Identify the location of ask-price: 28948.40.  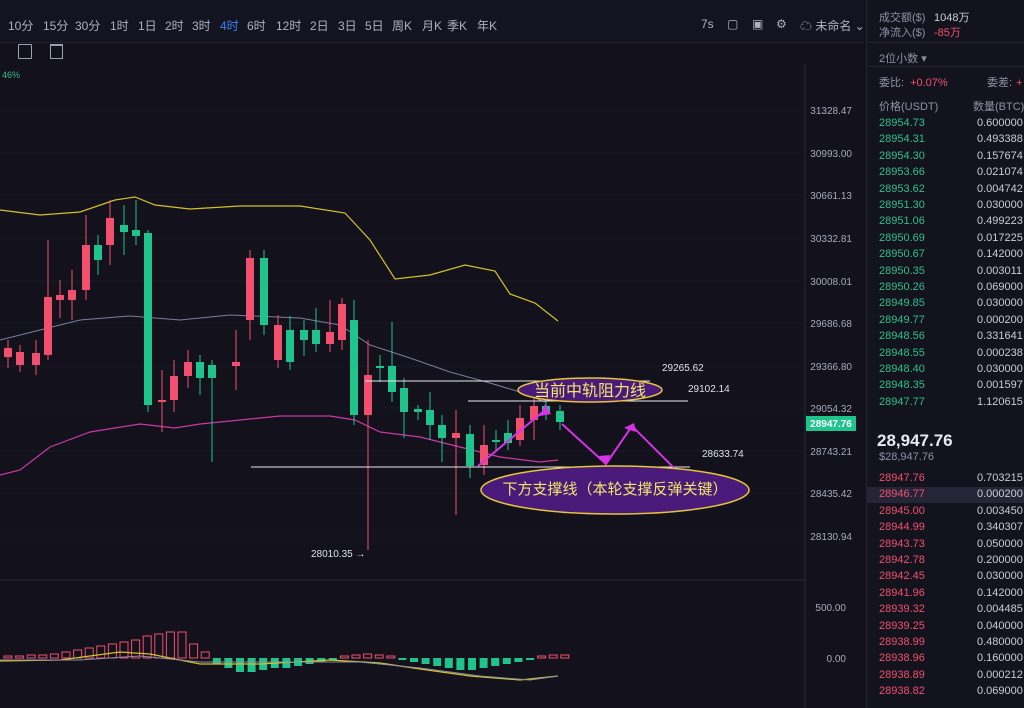
(902, 369).